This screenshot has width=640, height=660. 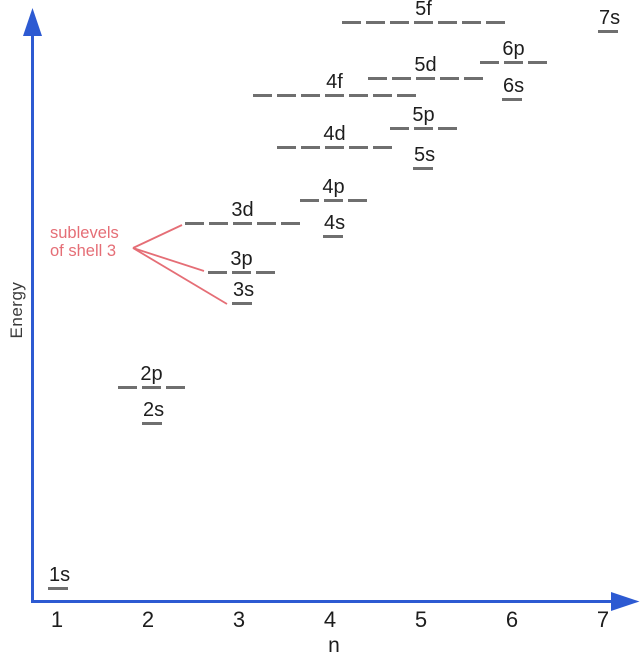 I want to click on level-2s-orbital-dash, so click(x=152, y=423).